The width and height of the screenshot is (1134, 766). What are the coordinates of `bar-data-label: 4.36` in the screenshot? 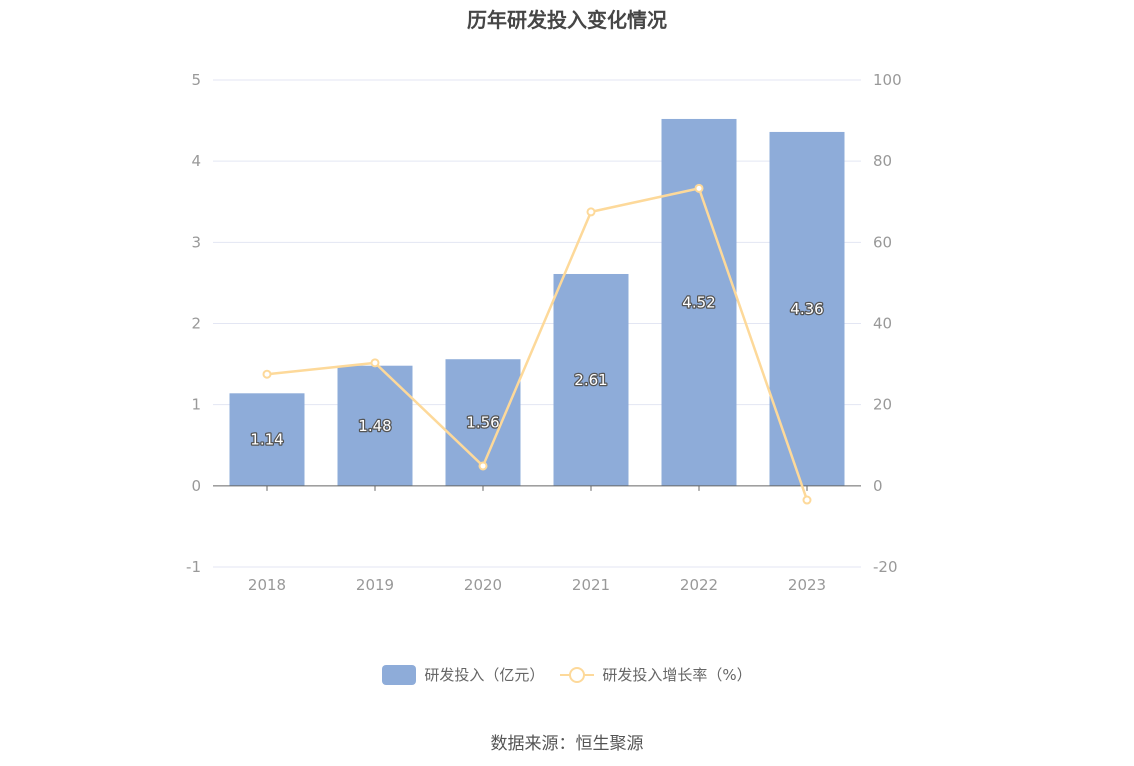 It's located at (806, 309).